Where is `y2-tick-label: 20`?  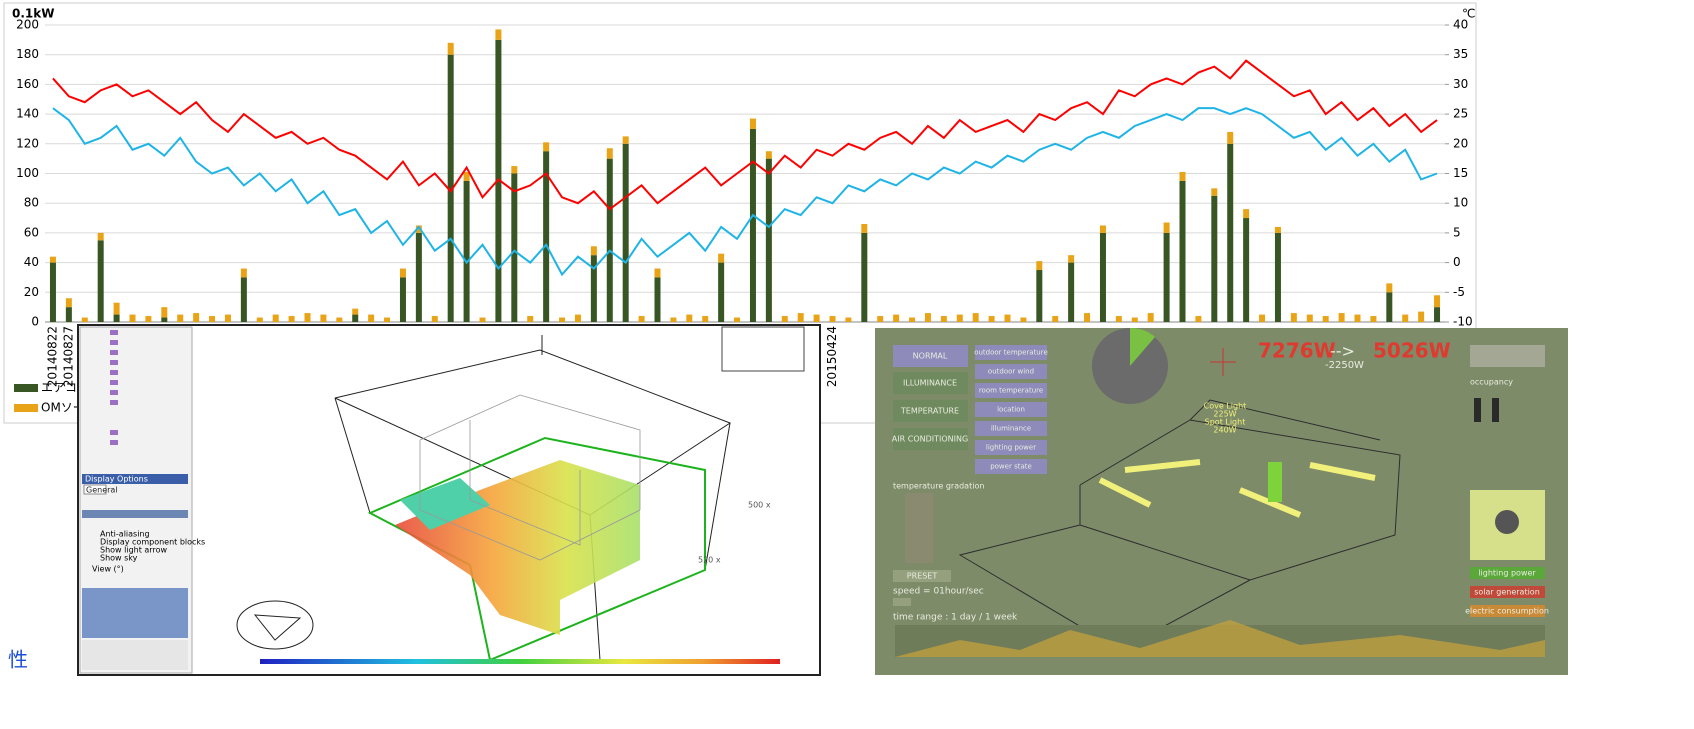 y2-tick-label: 20 is located at coordinates (1460, 143).